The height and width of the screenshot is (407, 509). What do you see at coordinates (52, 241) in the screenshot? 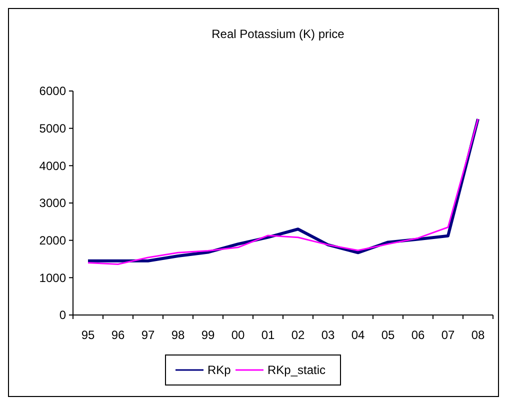
I see `y-tick-label: 2000` at bounding box center [52, 241].